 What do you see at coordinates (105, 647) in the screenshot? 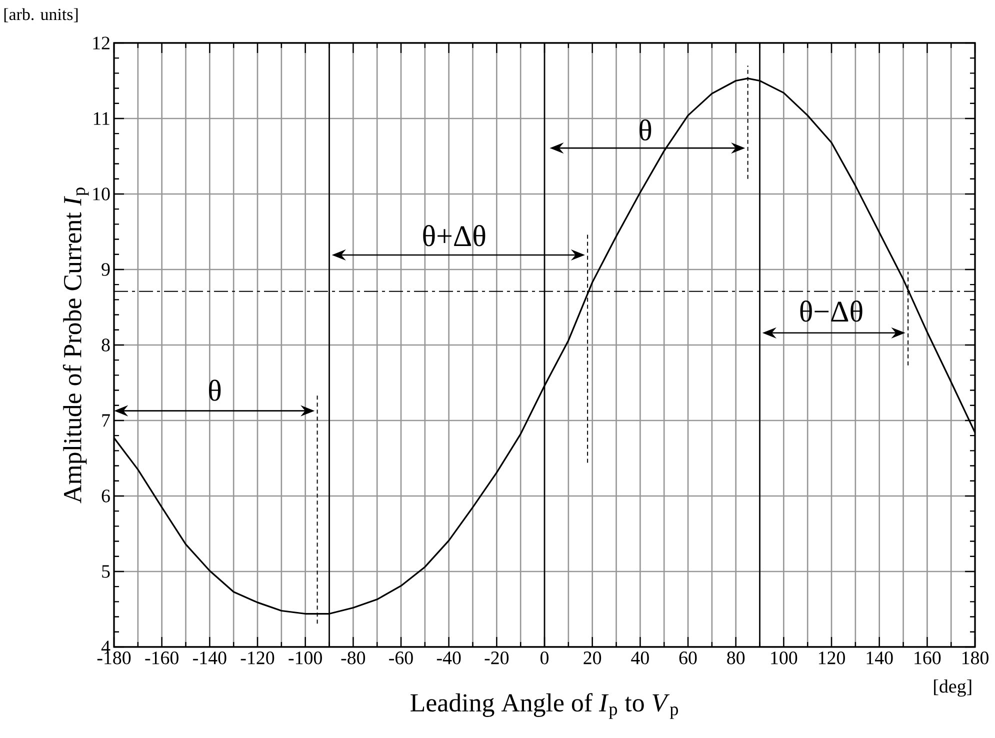
I see `y-tick-label: 4` at bounding box center [105, 647].